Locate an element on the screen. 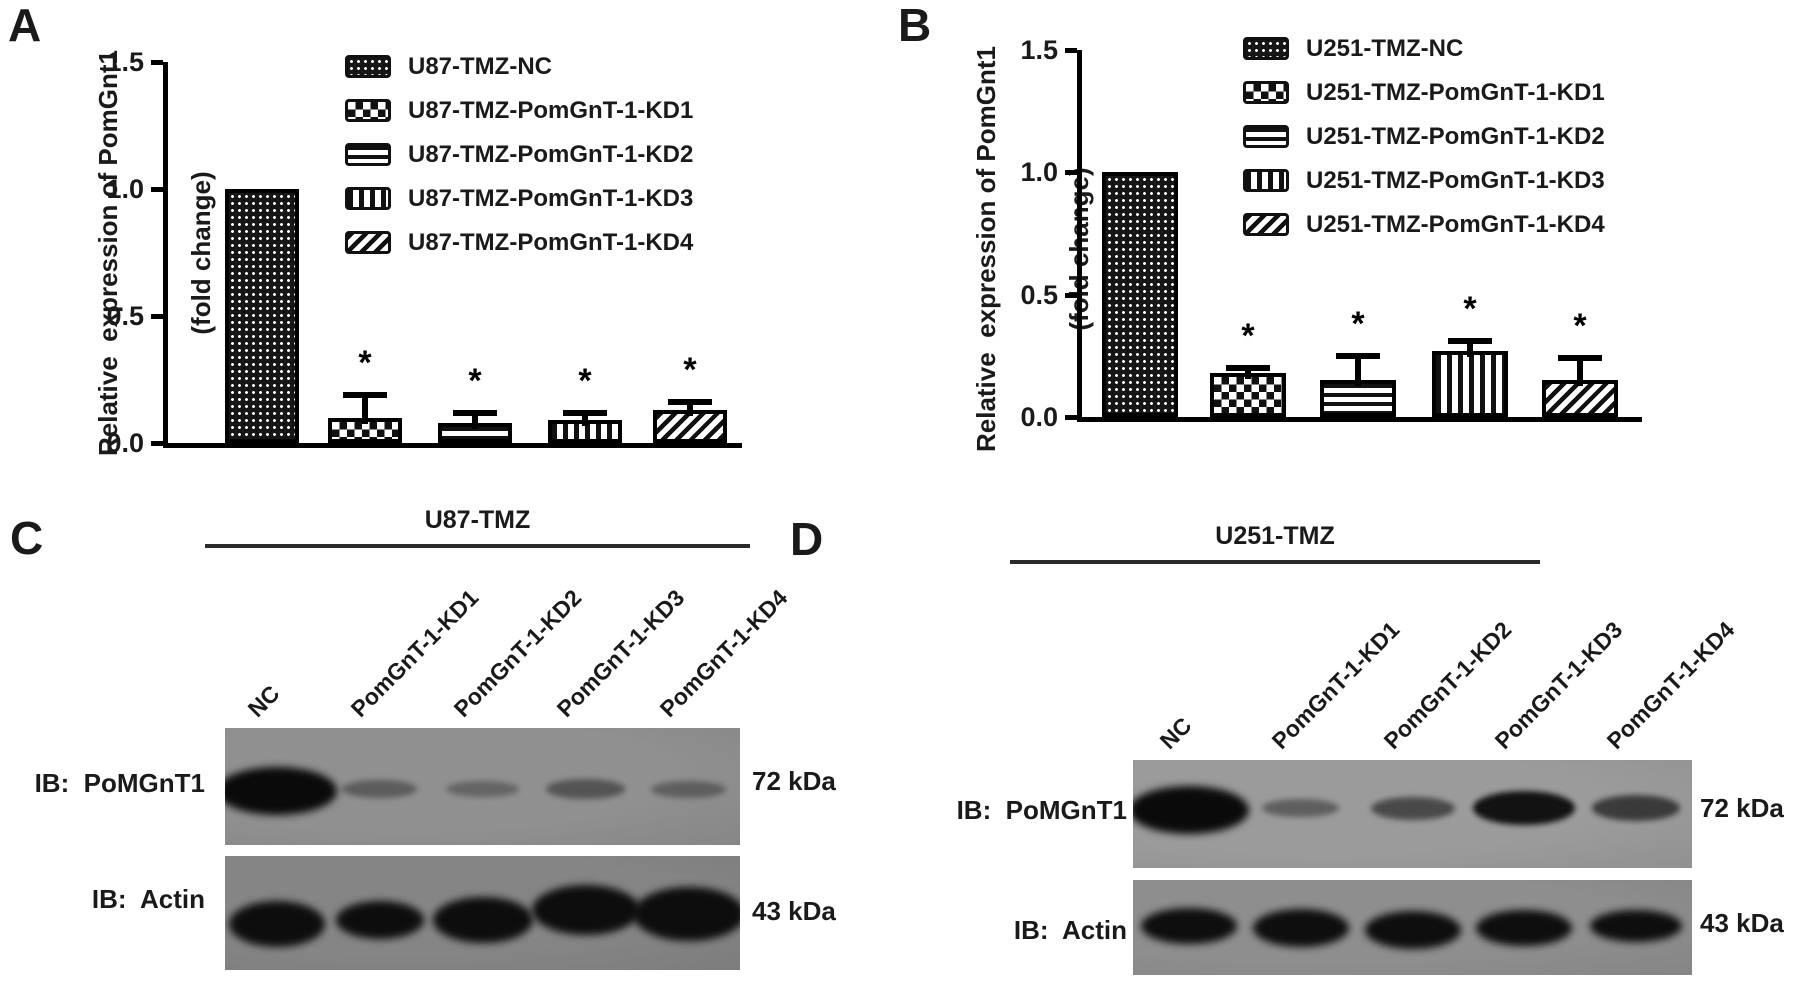 The height and width of the screenshot is (981, 1795). panel-d-marker-72kda: 72 kDa is located at coordinates (1742, 808).